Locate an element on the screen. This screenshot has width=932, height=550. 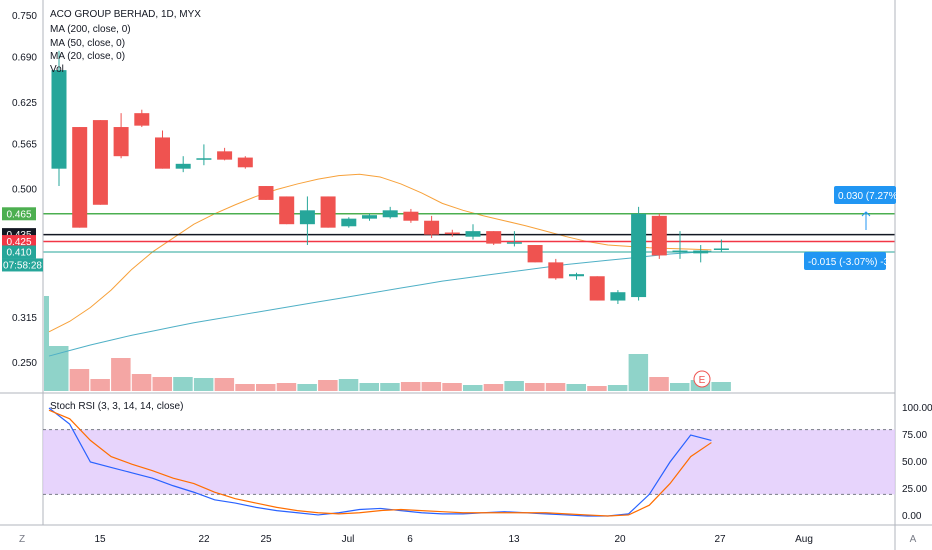
price-tick-label: 0.690 is located at coordinates (24, 58).